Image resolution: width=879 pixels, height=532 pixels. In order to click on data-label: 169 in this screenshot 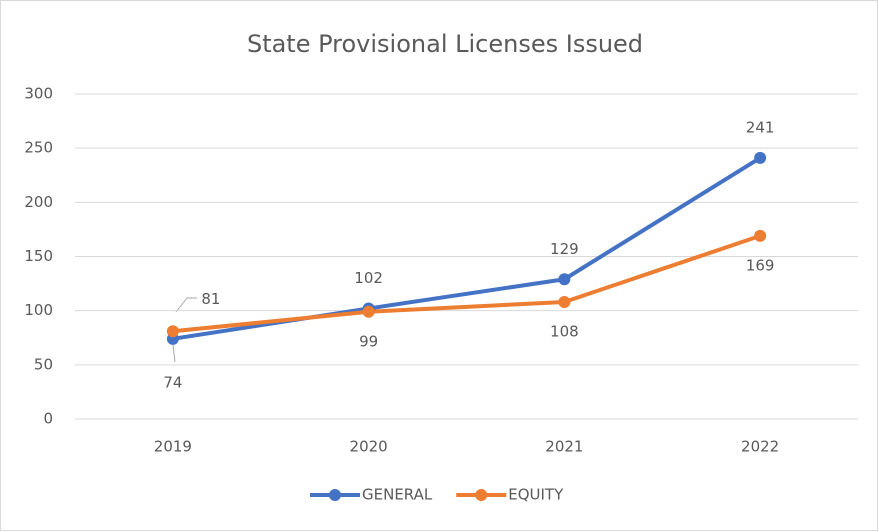, I will do `click(760, 265)`.